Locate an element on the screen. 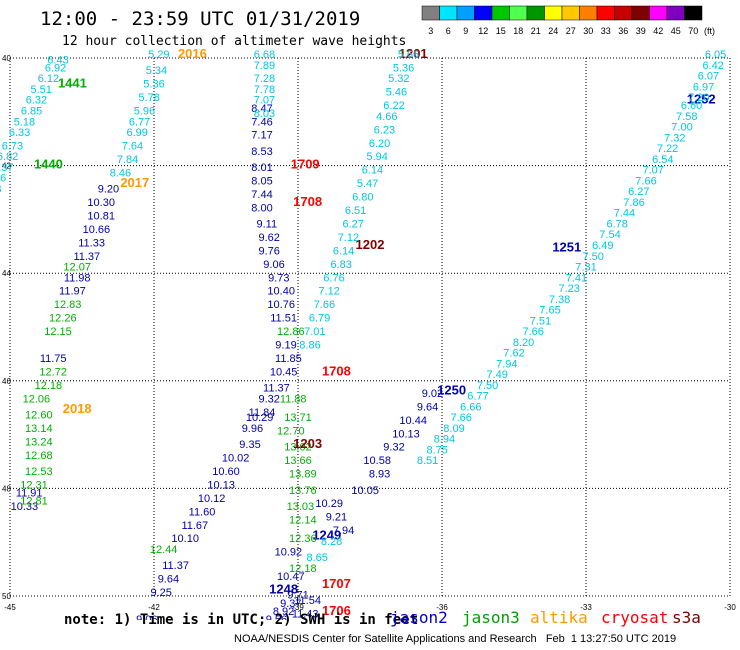 Image resolution: width=740 pixels, height=650 pixels. wave-height-value: 13.02 is located at coordinates (298, 448).